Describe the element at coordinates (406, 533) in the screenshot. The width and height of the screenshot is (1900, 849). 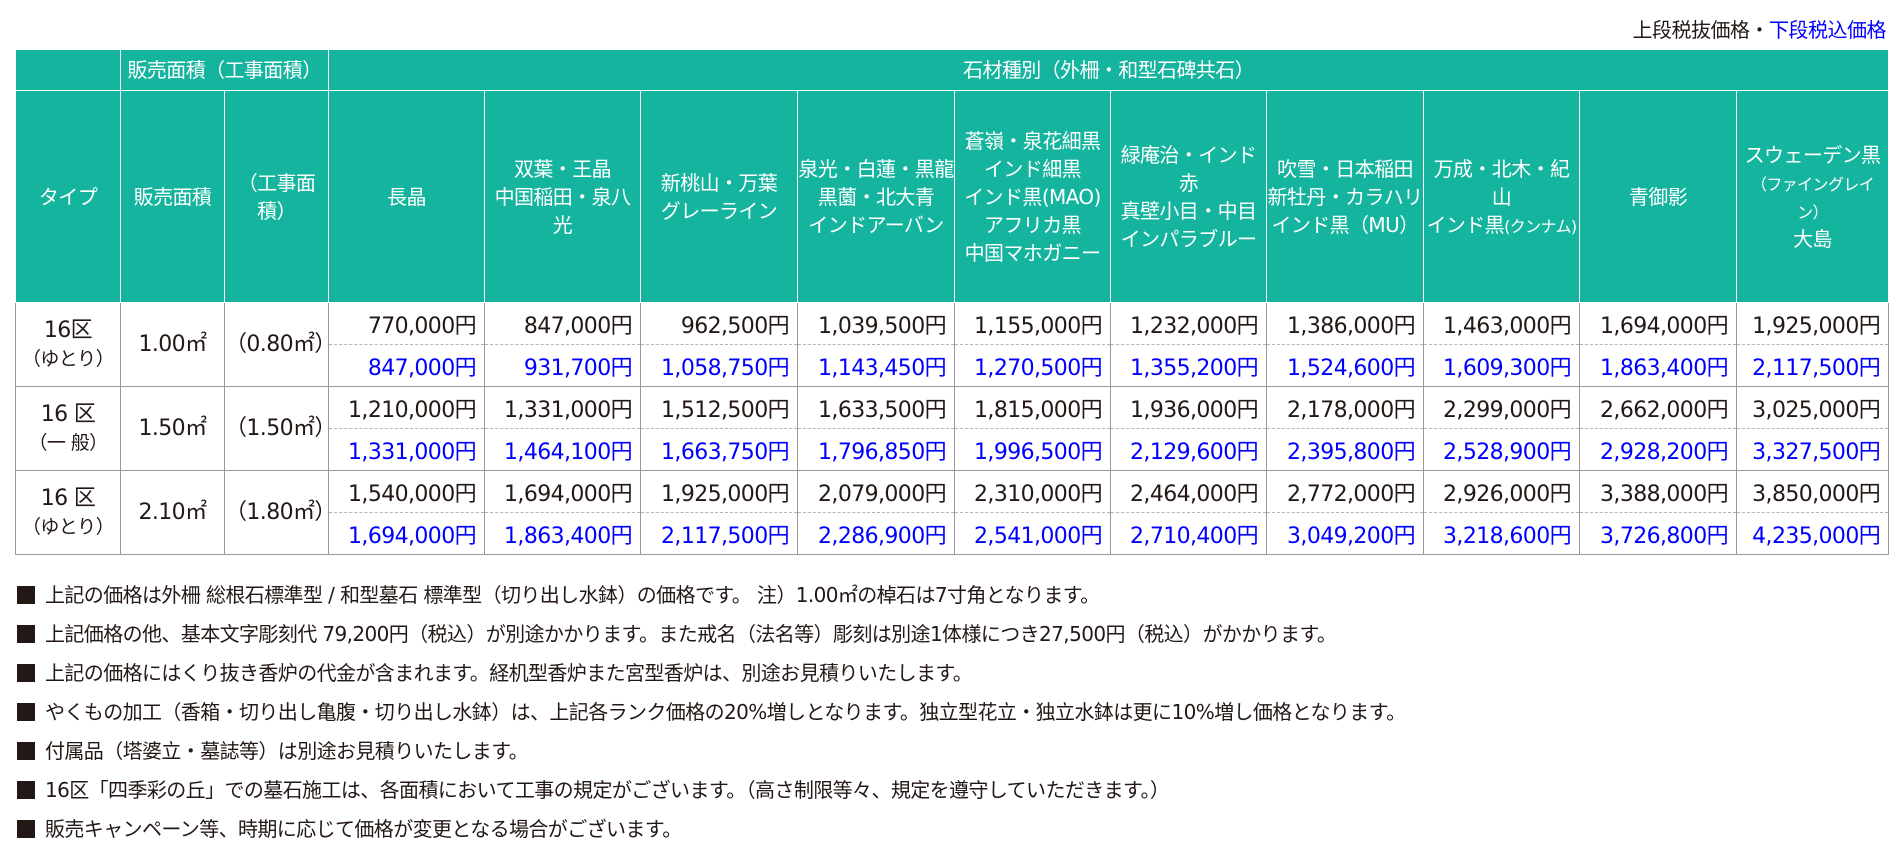
I see `price-with-tax: 1,694,000円` at that location.